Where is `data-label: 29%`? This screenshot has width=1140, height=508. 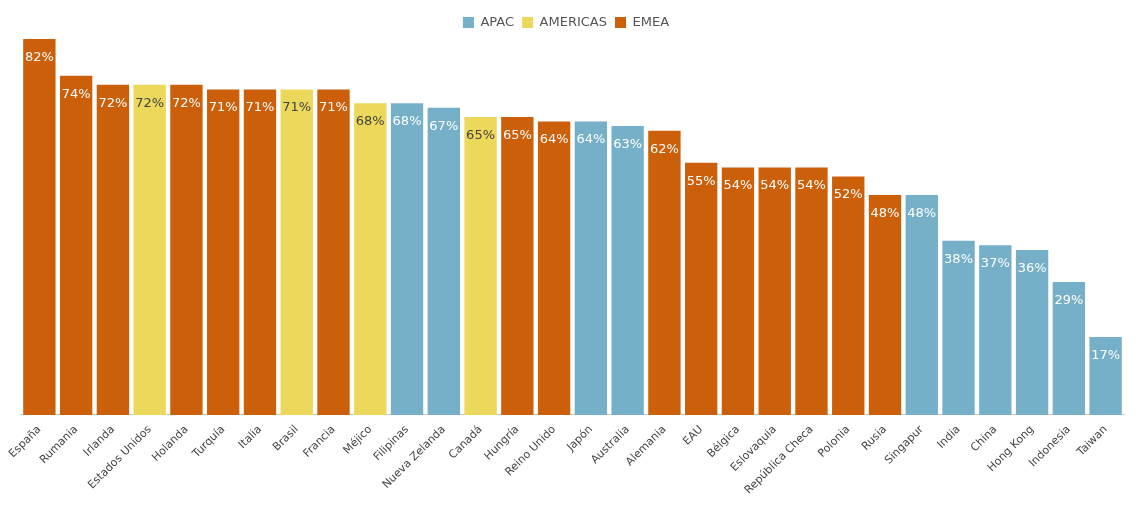
data-label: 29% is located at coordinates (1069, 299).